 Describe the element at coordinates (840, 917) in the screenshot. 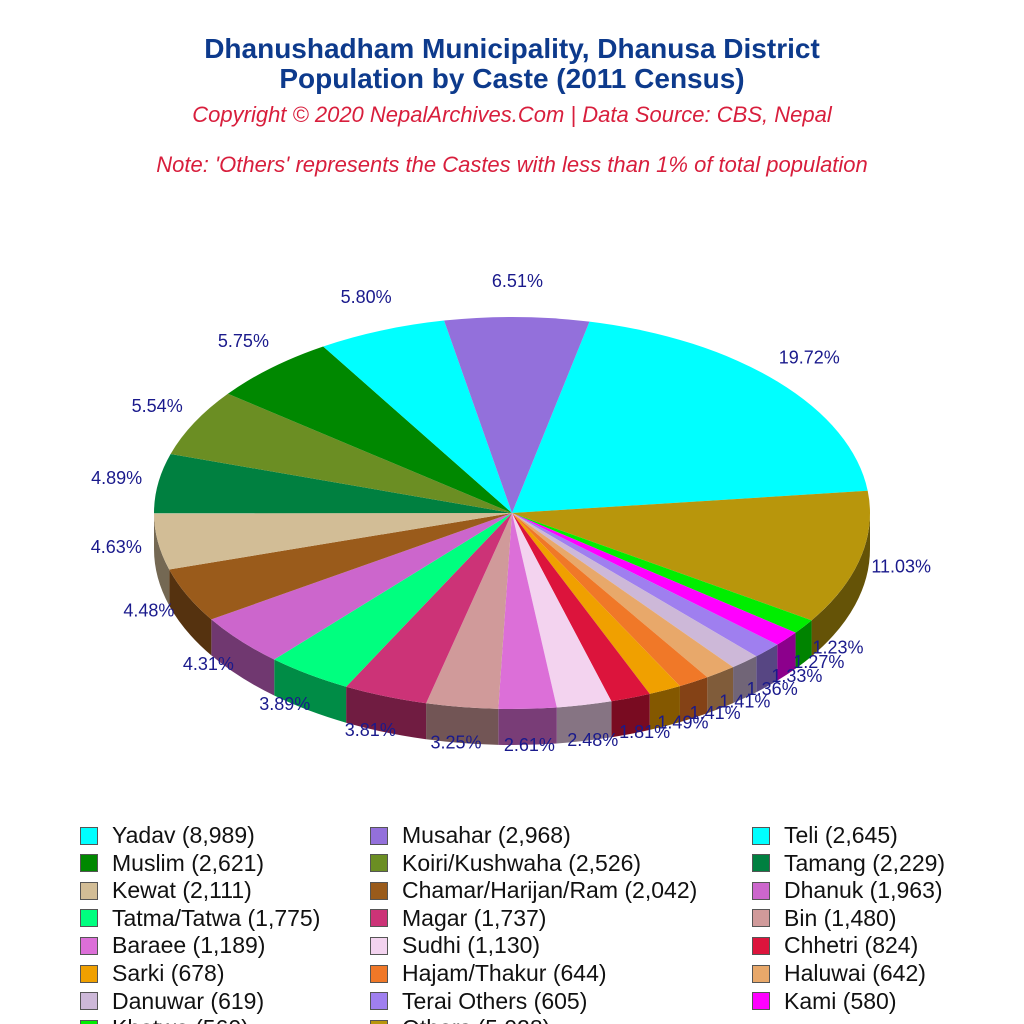

I see `legend-label: Bin (1,480)` at that location.